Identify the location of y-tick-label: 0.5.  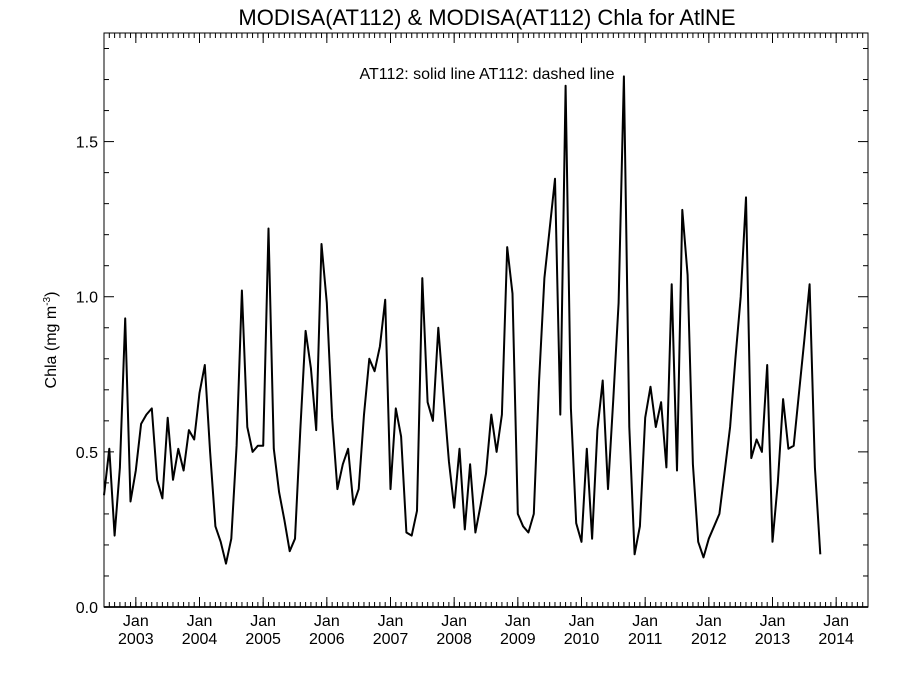
(87, 453).